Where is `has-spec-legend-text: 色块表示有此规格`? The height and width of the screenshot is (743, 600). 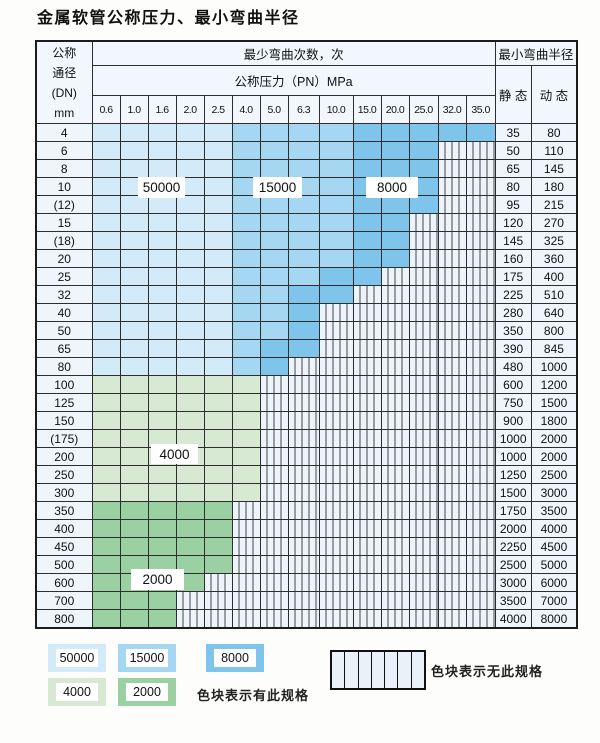
has-spec-legend-text: 色块表示有此规格 is located at coordinates (253, 695).